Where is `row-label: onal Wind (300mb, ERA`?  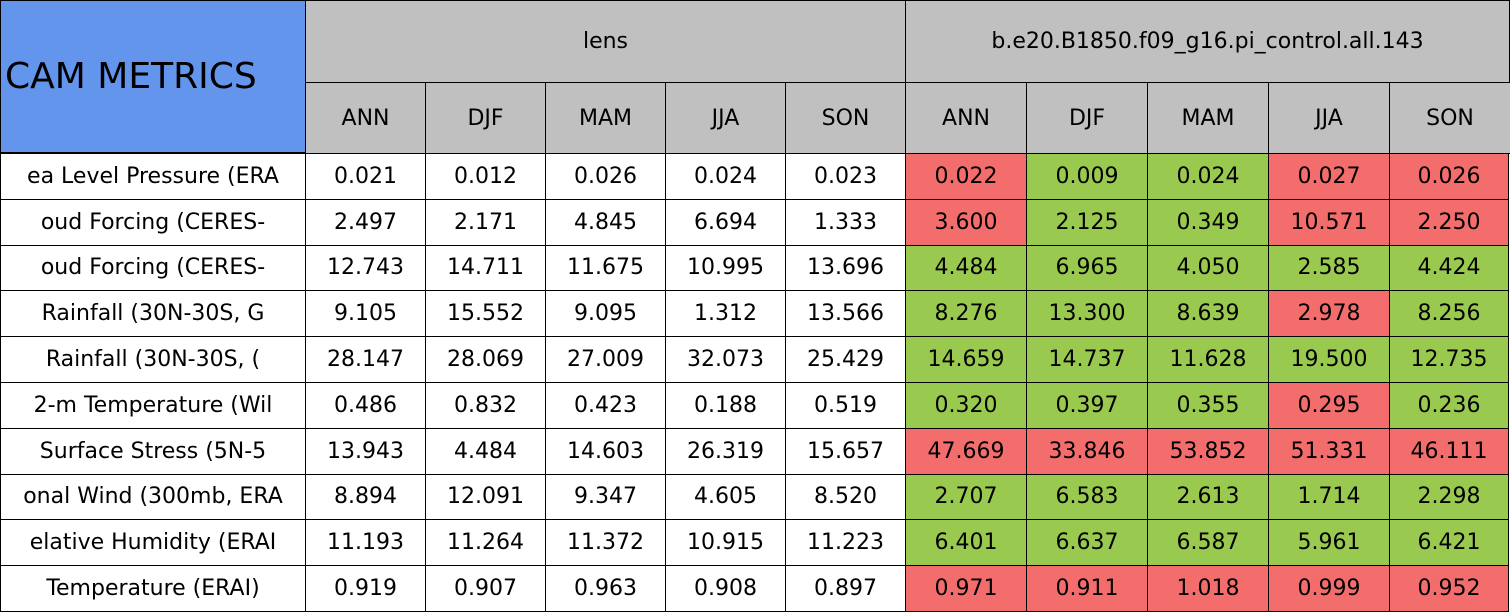
row-label: onal Wind (300mb, ERA is located at coordinates (153, 497).